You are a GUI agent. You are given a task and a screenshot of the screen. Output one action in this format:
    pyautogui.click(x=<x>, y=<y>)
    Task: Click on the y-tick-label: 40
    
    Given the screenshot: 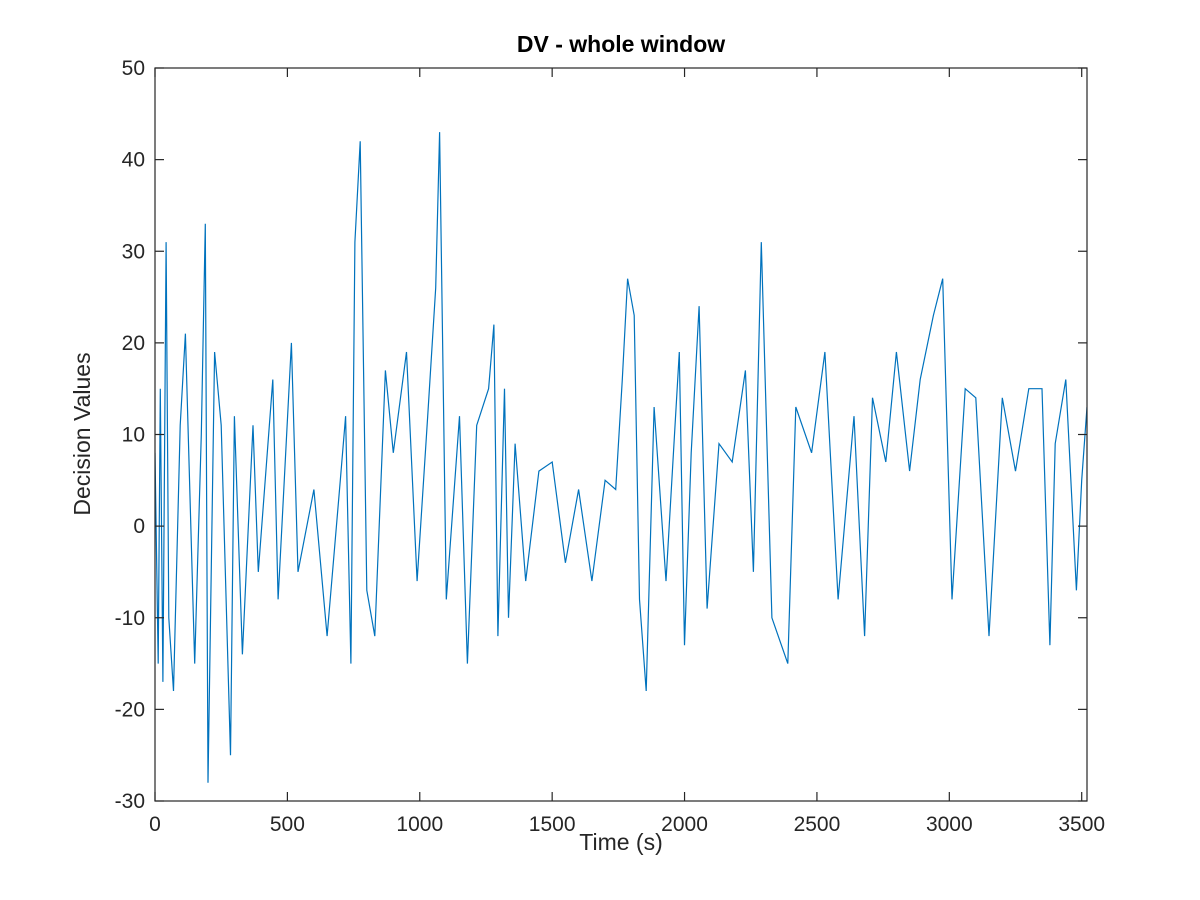 What is the action you would take?
    pyautogui.click(x=133, y=160)
    